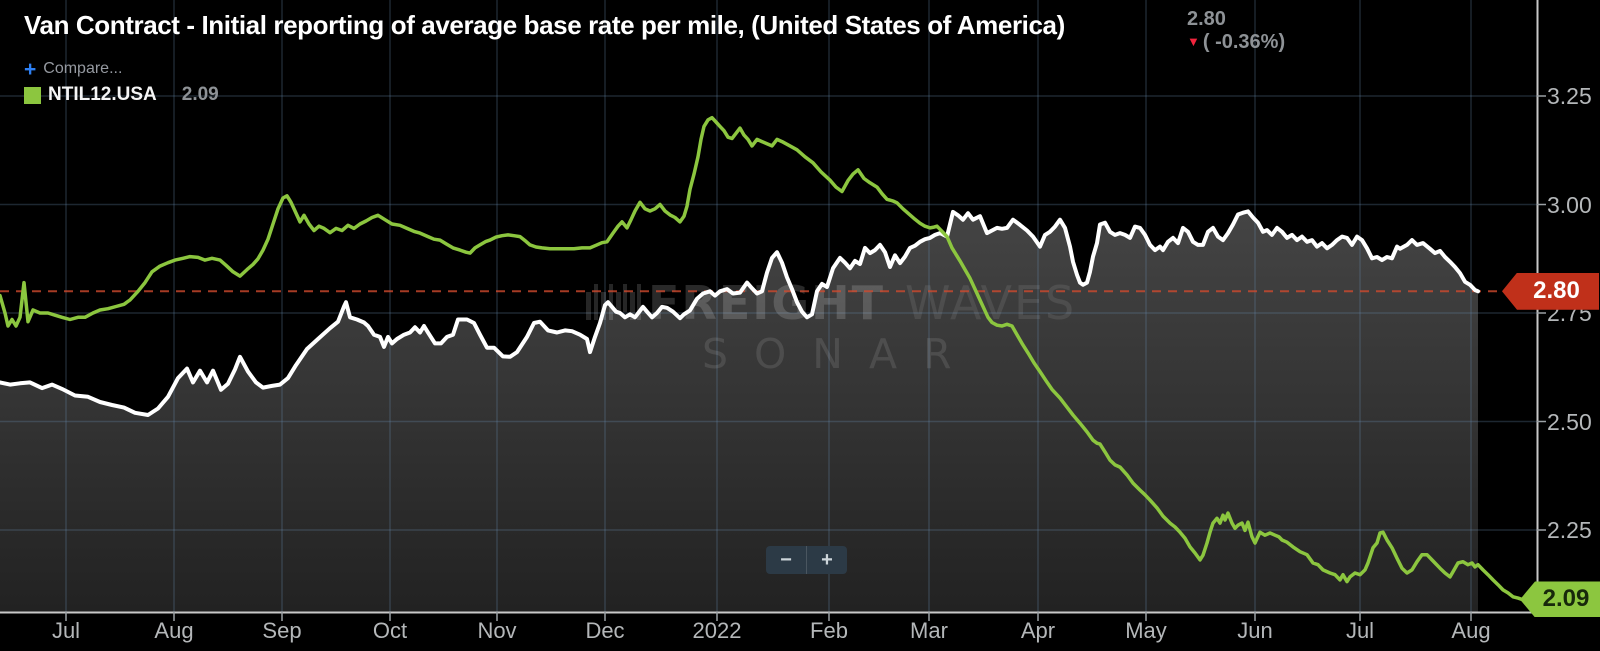 This screenshot has width=1600, height=651. Describe the element at coordinates (32, 95) in the screenshot. I see `series-color-swatch` at that location.